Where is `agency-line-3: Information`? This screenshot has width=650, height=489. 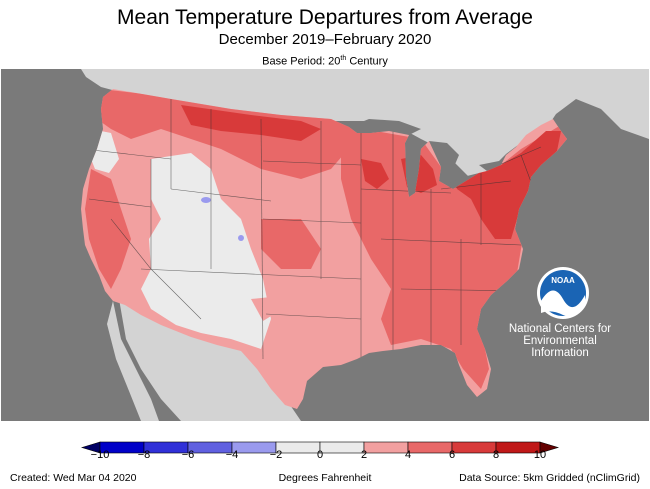 agency-line-3: Information is located at coordinates (560, 353).